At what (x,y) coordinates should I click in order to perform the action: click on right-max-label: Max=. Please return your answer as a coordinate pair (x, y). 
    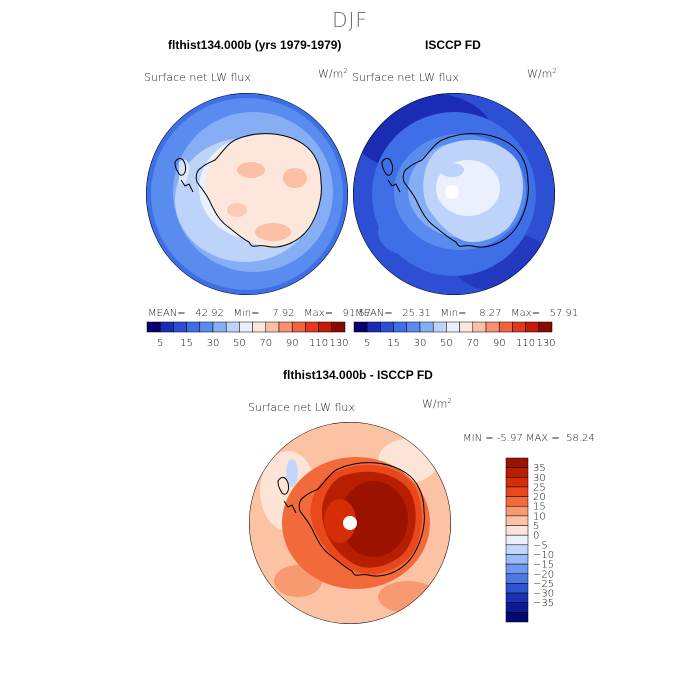
    Looking at the image, I should click on (526, 313).